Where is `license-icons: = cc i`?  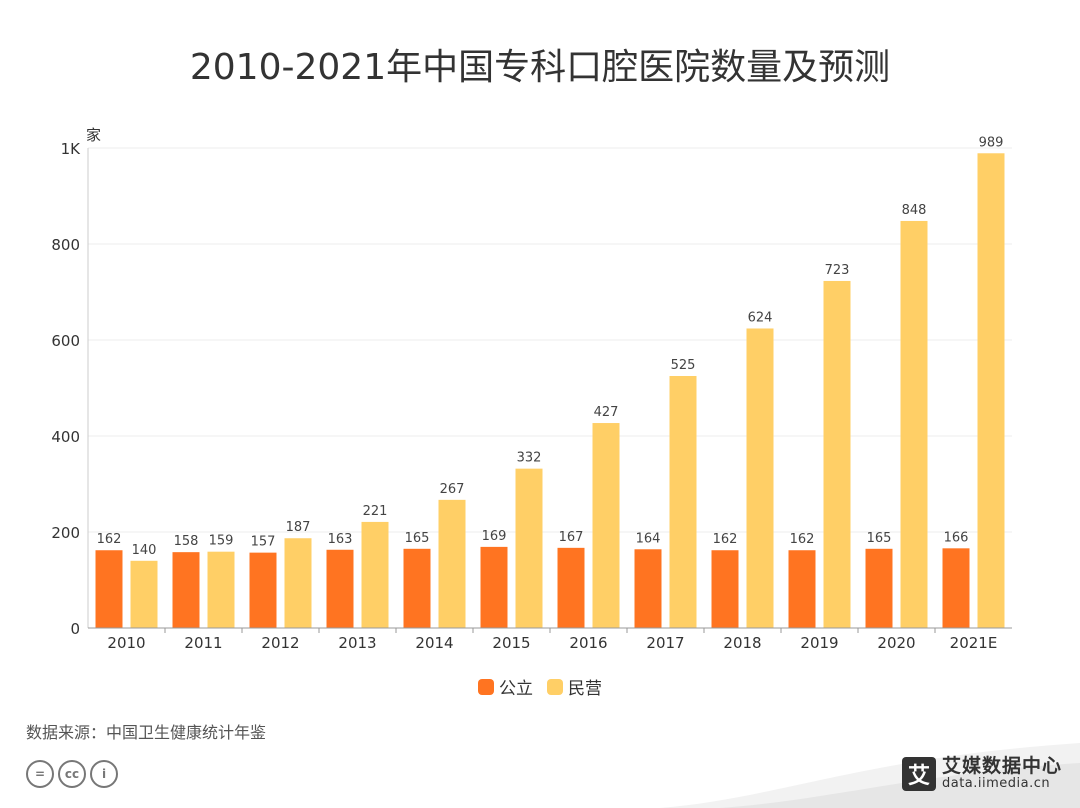
license-icons: = cc i is located at coordinates (72, 774).